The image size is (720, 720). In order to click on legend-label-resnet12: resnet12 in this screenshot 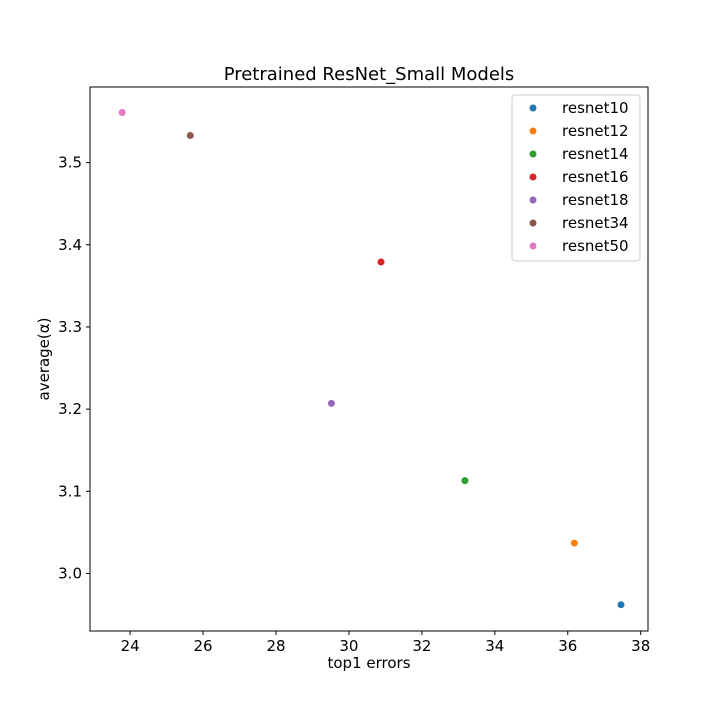, I will do `click(595, 131)`.